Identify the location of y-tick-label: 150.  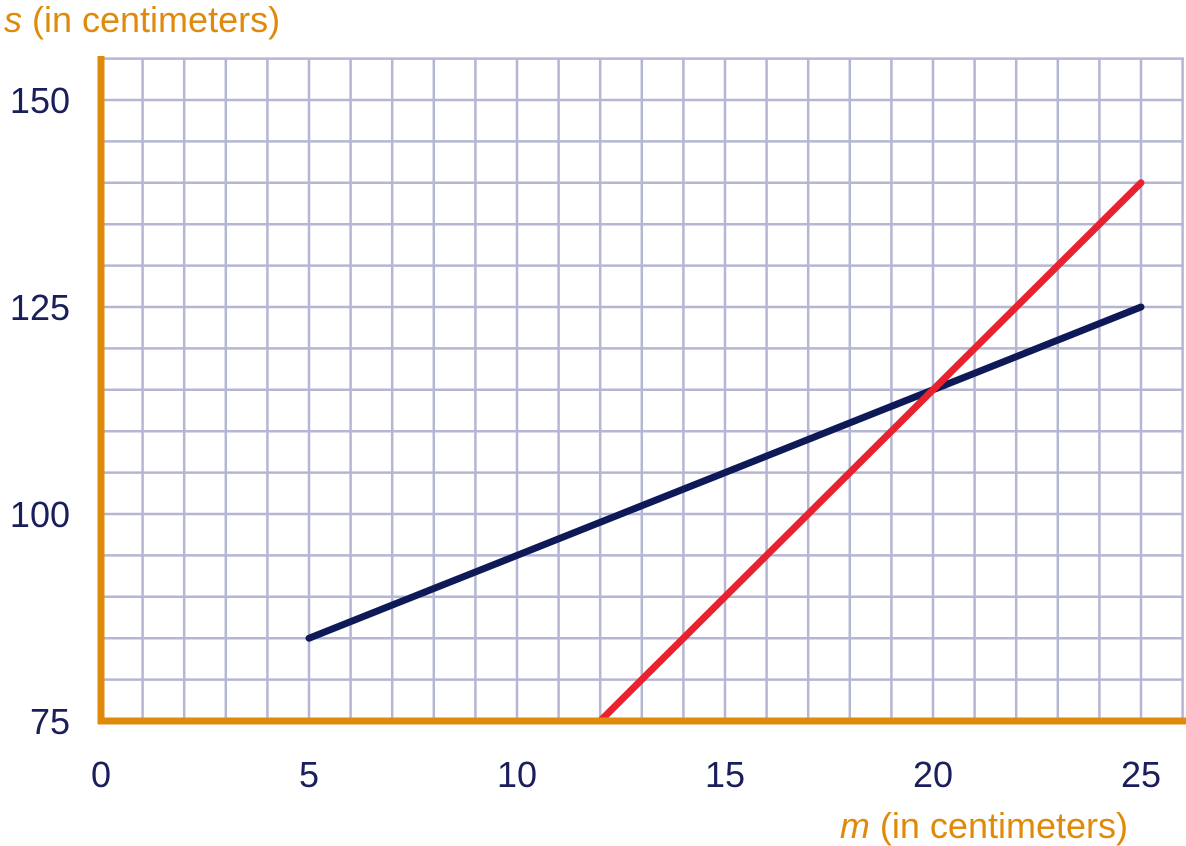
(40, 100).